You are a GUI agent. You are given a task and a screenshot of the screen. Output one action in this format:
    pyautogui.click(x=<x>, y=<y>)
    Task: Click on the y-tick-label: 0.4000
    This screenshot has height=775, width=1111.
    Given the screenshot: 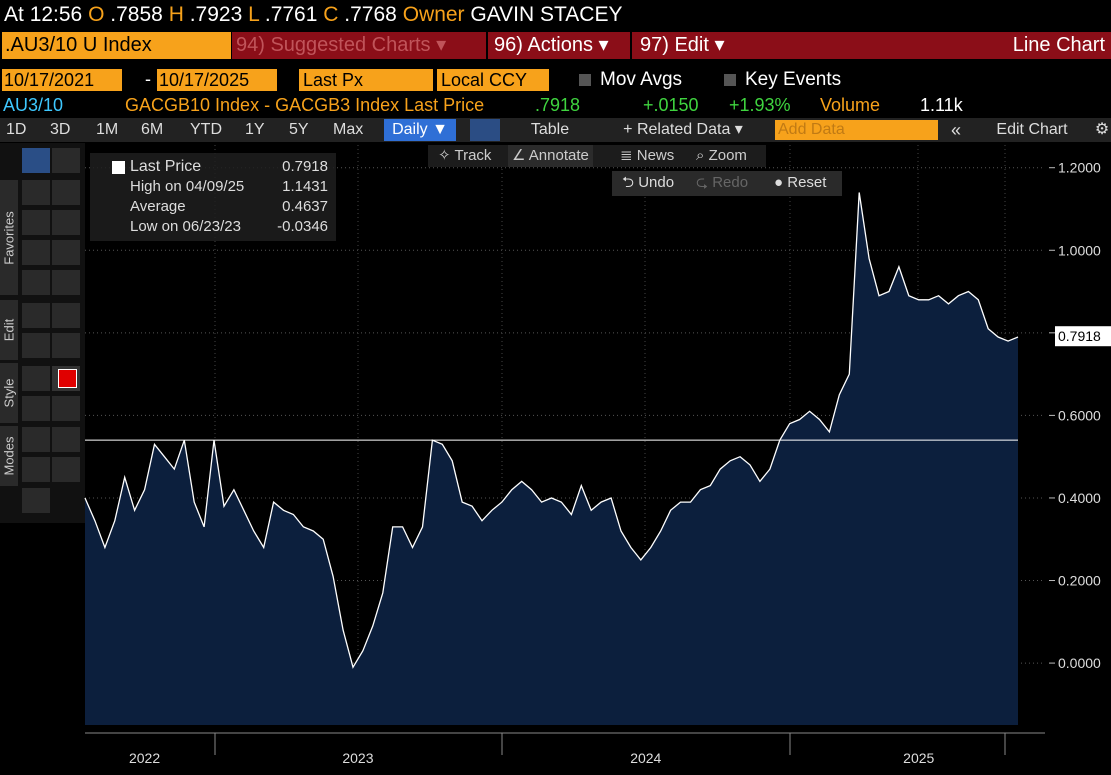 What is the action you would take?
    pyautogui.click(x=1079, y=498)
    